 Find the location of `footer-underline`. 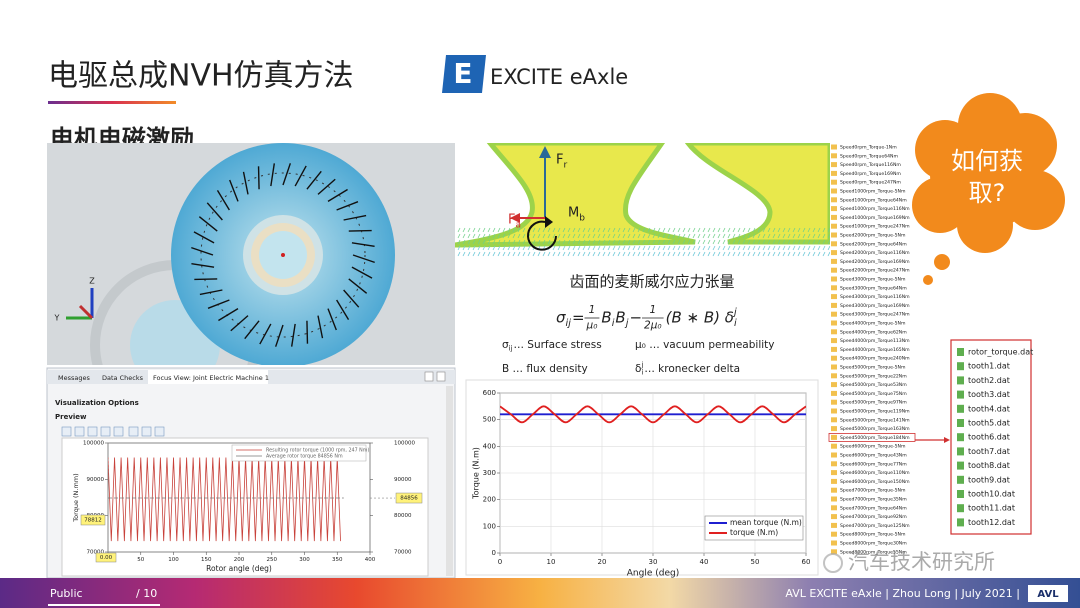

footer-underline is located at coordinates (104, 605).